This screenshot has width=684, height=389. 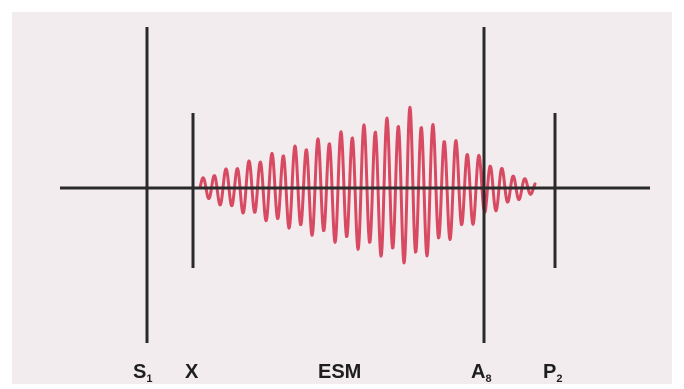 I want to click on label-a8-main: A, so click(x=478, y=372).